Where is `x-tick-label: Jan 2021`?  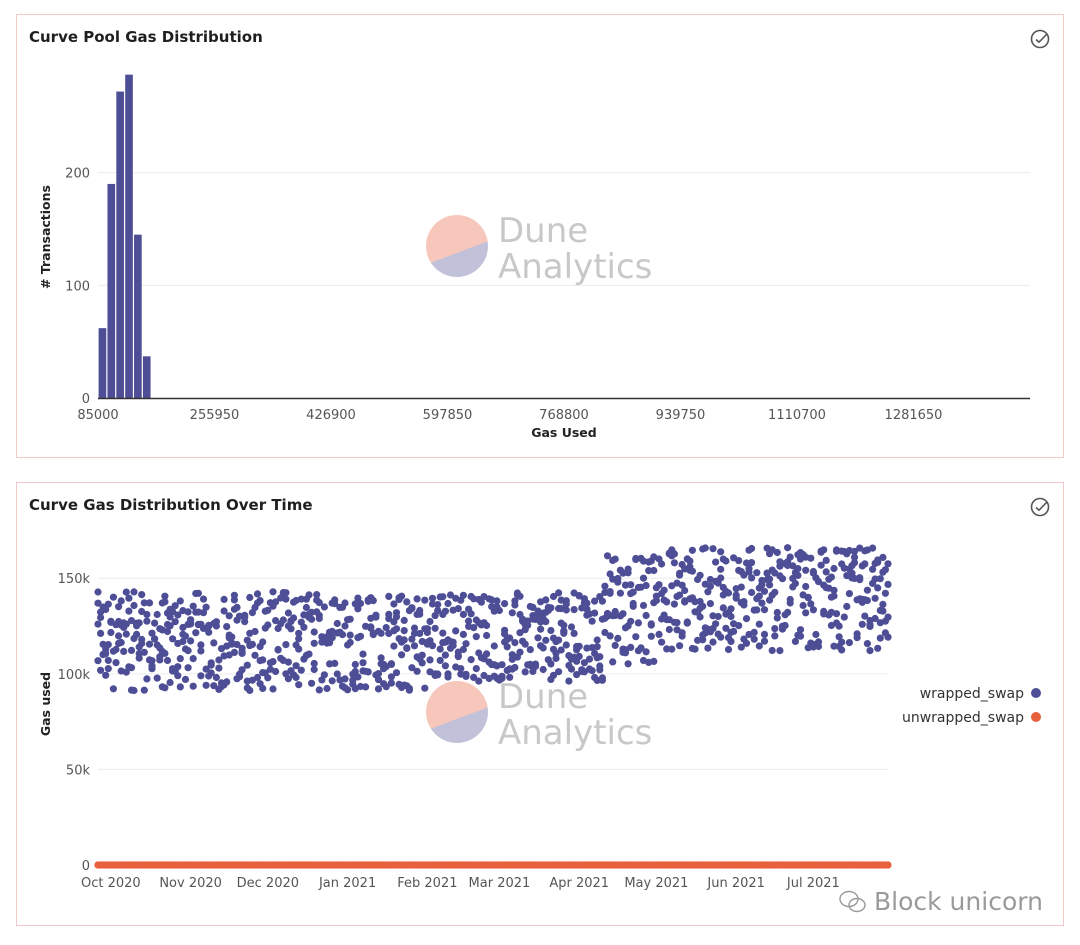
x-tick-label: Jan 2021 is located at coordinates (347, 883).